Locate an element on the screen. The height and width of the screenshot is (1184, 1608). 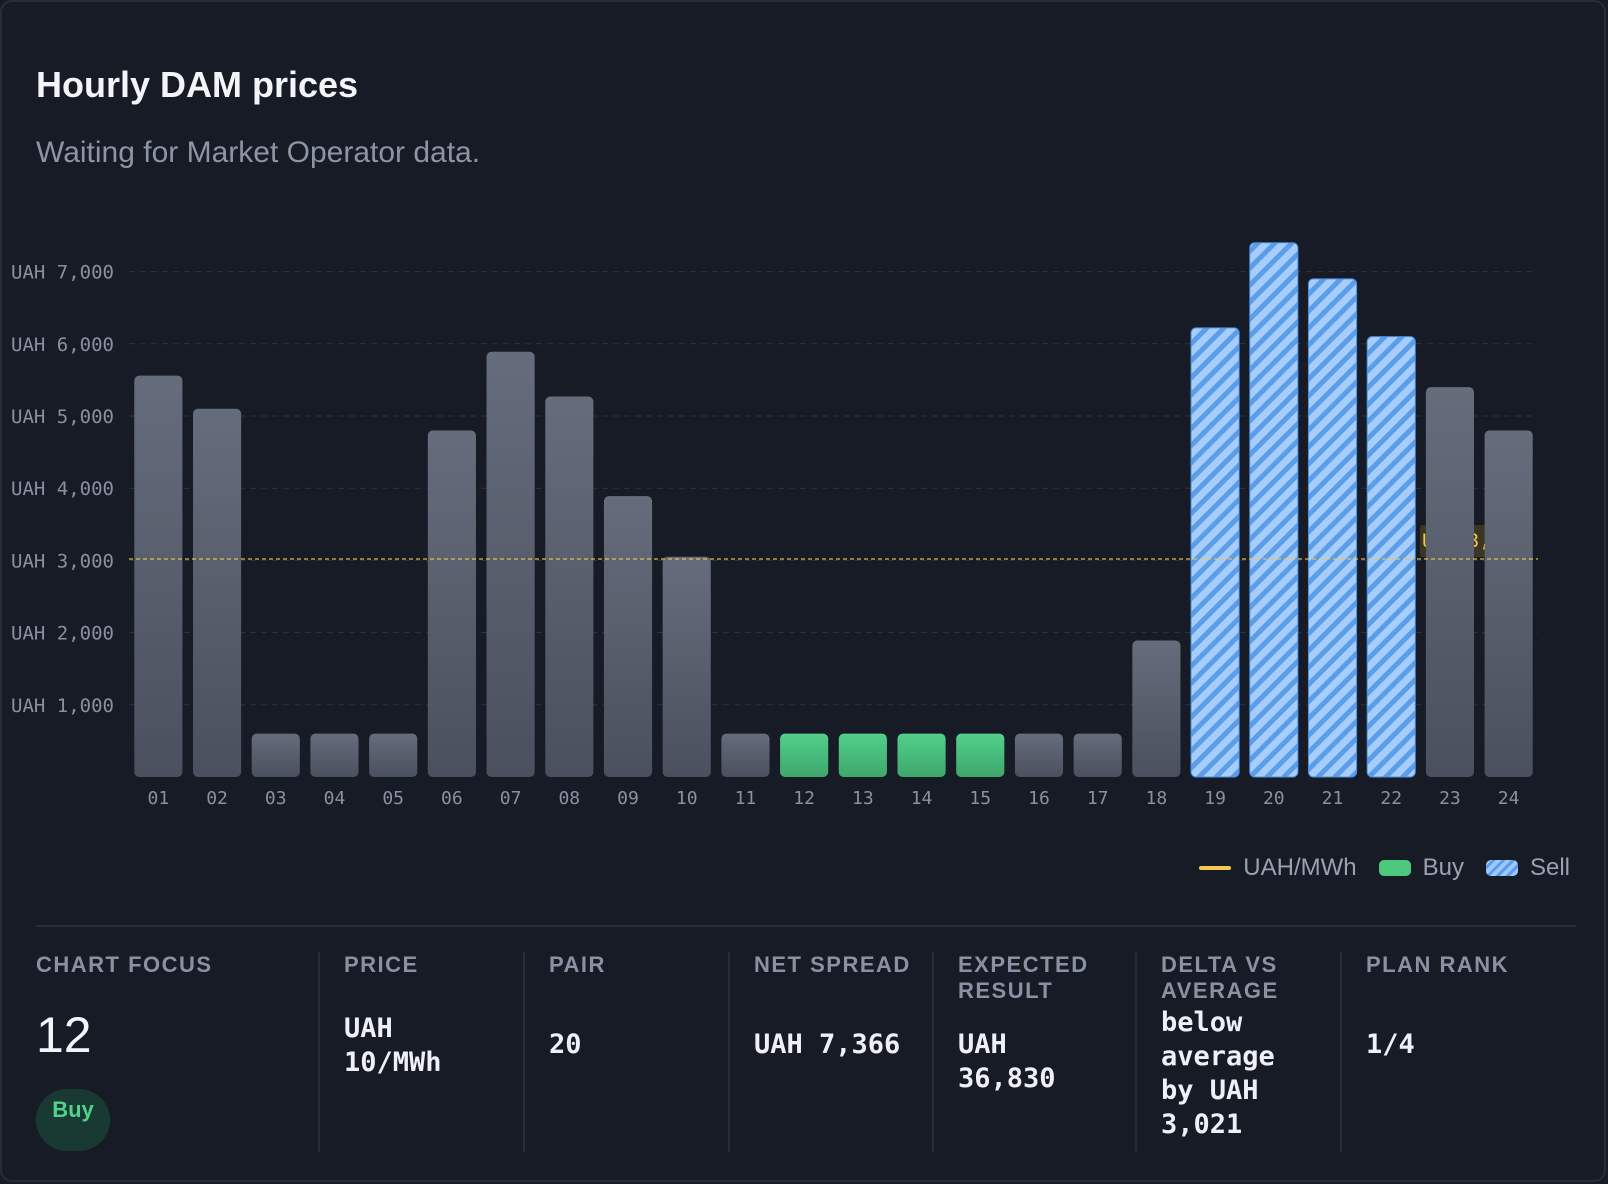
x-tick-label: 02 is located at coordinates (217, 798).